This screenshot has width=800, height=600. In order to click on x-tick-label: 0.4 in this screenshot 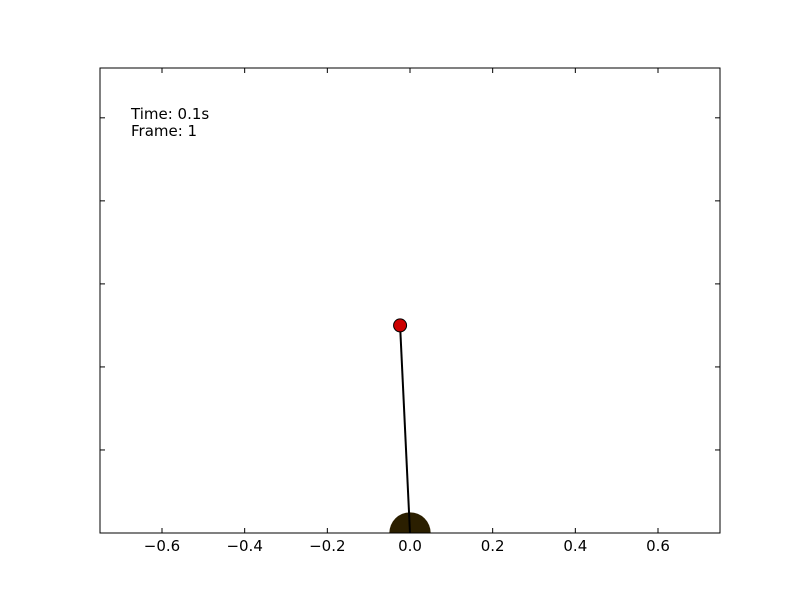, I will do `click(575, 546)`.